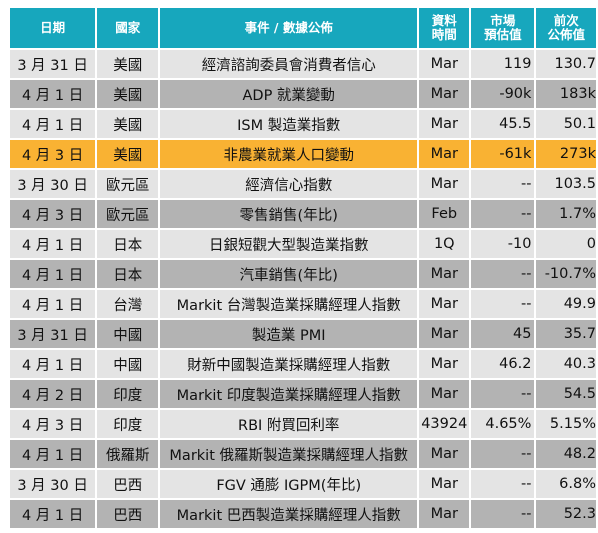 The image size is (598, 533). What do you see at coordinates (303, 124) in the screenshot?
I see `table-row: 4 月 1 日美國 ISM 製造業指數 Mar 45.5 50.1` at bounding box center [303, 124].